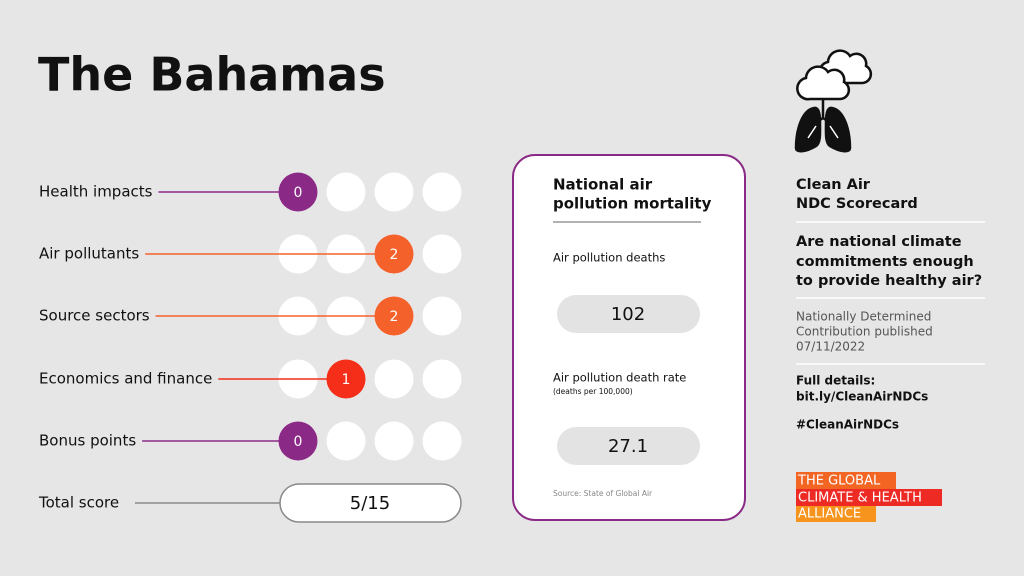  What do you see at coordinates (839, 481) in the screenshot?
I see `logo-text: THE GLOBAL` at bounding box center [839, 481].